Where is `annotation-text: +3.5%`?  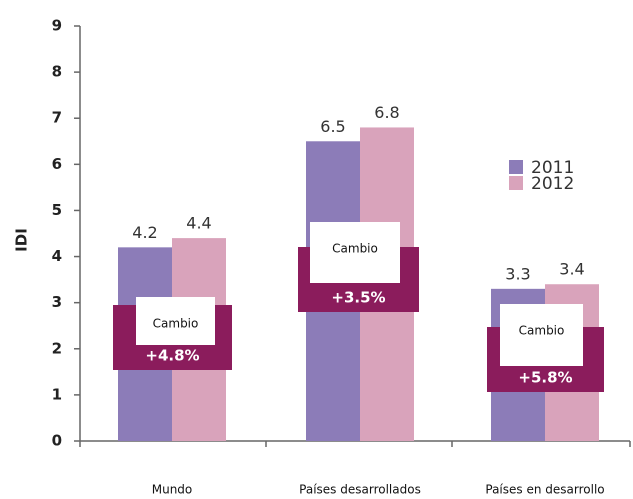 annotation-text: +3.5% is located at coordinates (358, 298).